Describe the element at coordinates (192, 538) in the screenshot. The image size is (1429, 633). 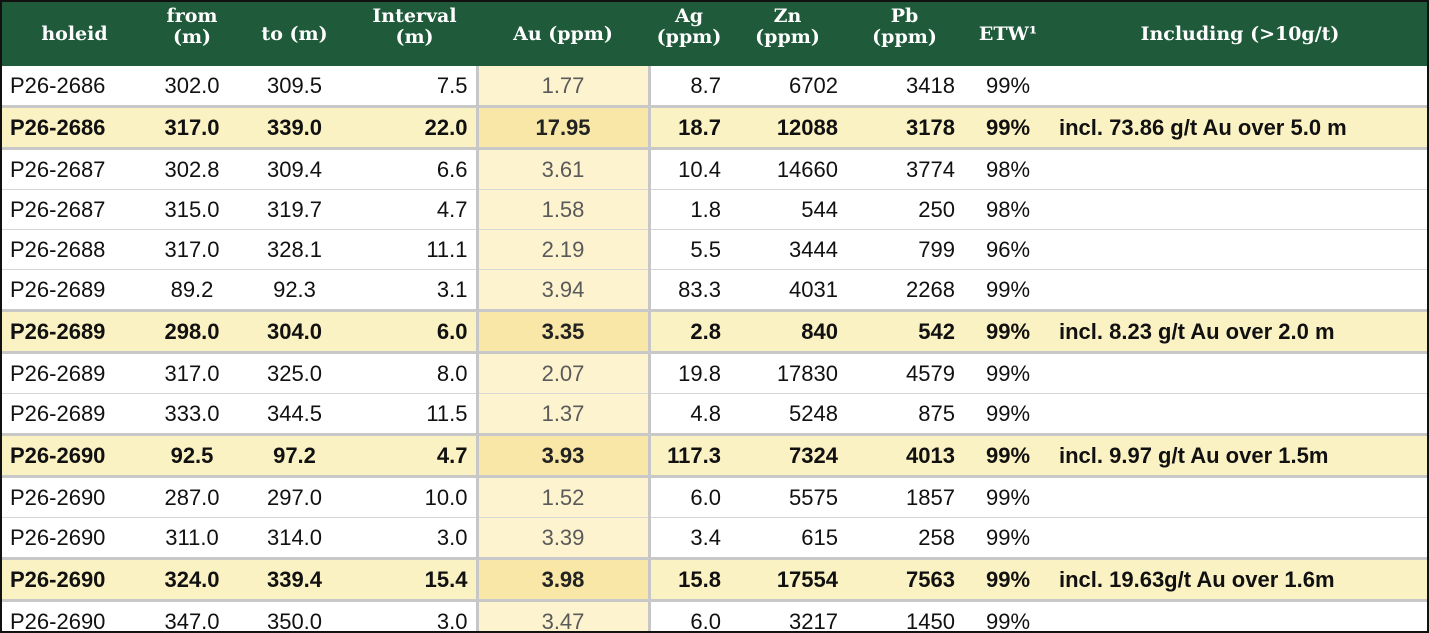
I see `cell-from: 311.0` at that location.